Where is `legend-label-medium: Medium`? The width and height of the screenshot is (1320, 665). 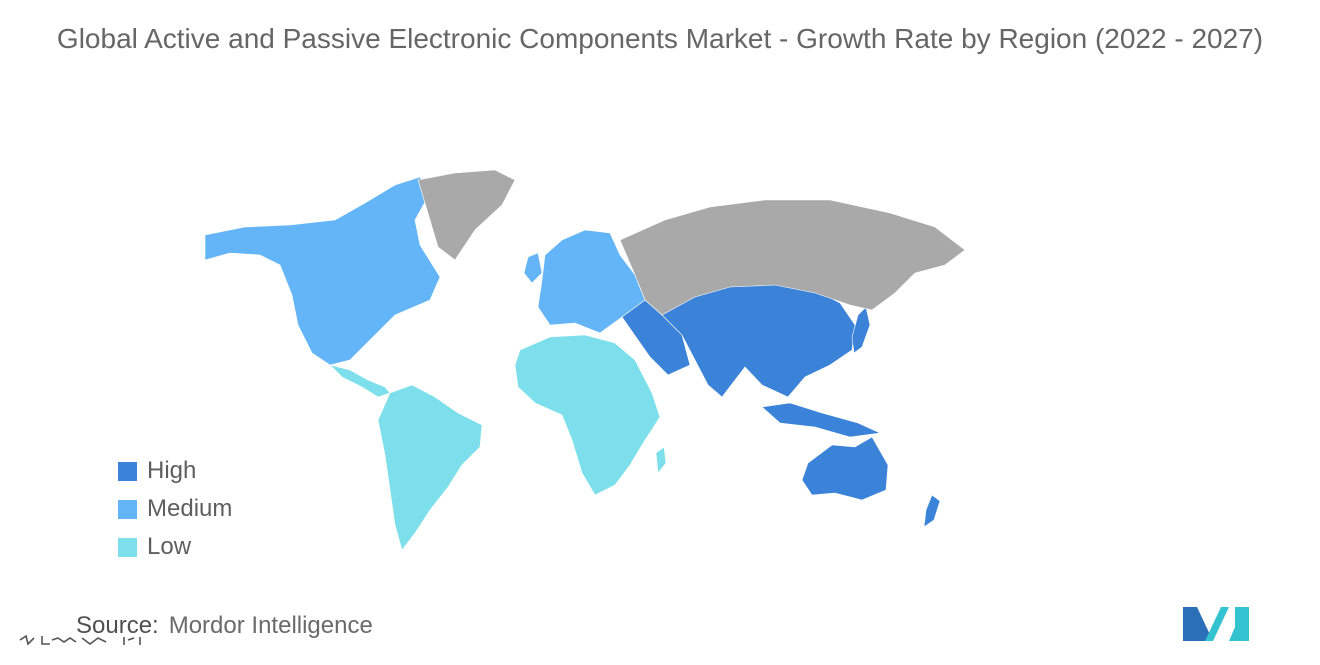
legend-label-medium: Medium is located at coordinates (190, 508).